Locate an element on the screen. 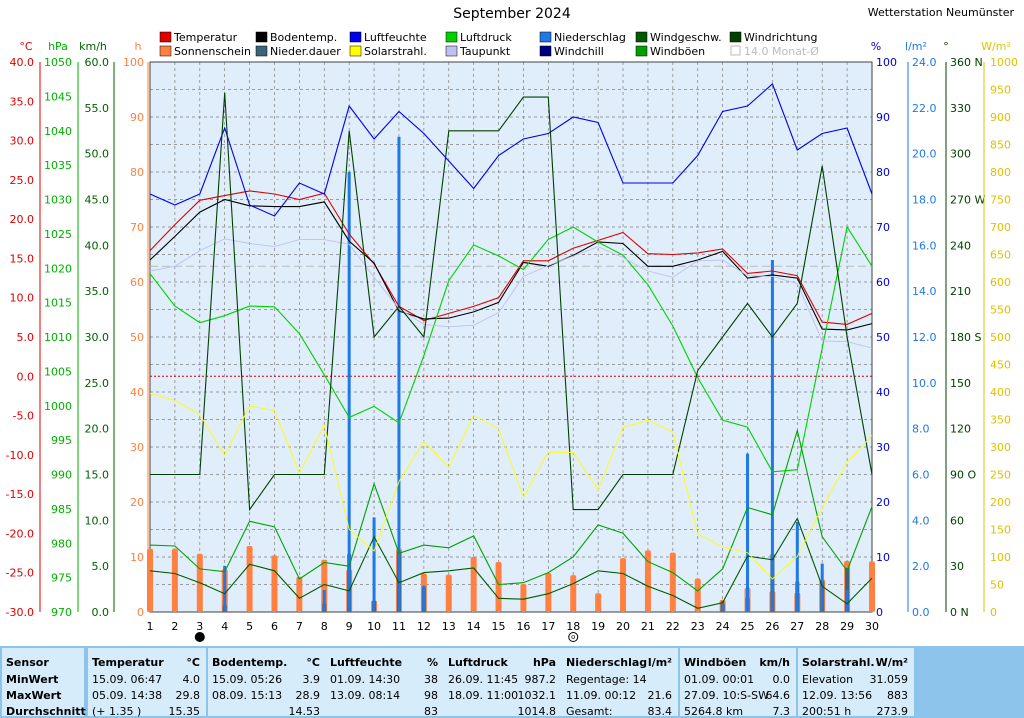 This screenshot has width=1024, height=718. stats-cell-date: 05.09. 14:38 is located at coordinates (127, 695).